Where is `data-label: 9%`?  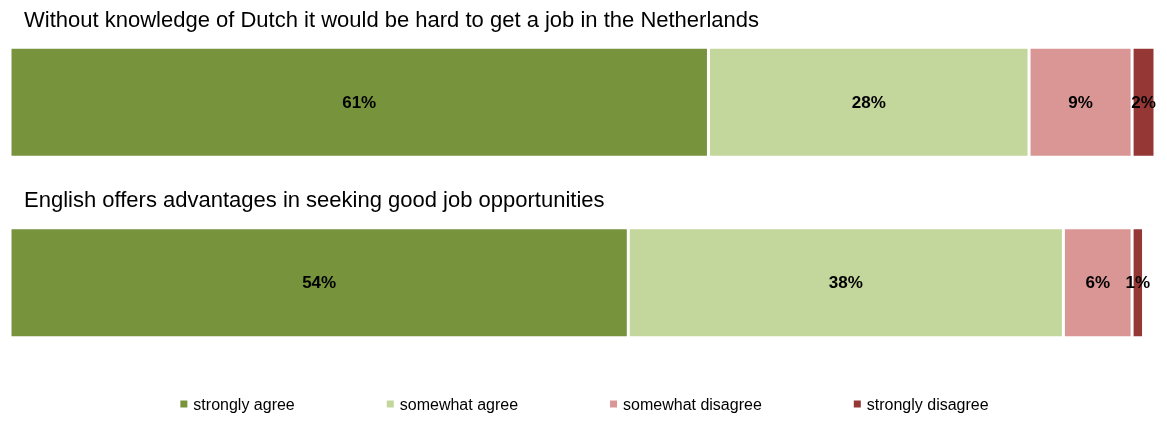 data-label: 9% is located at coordinates (1080, 102).